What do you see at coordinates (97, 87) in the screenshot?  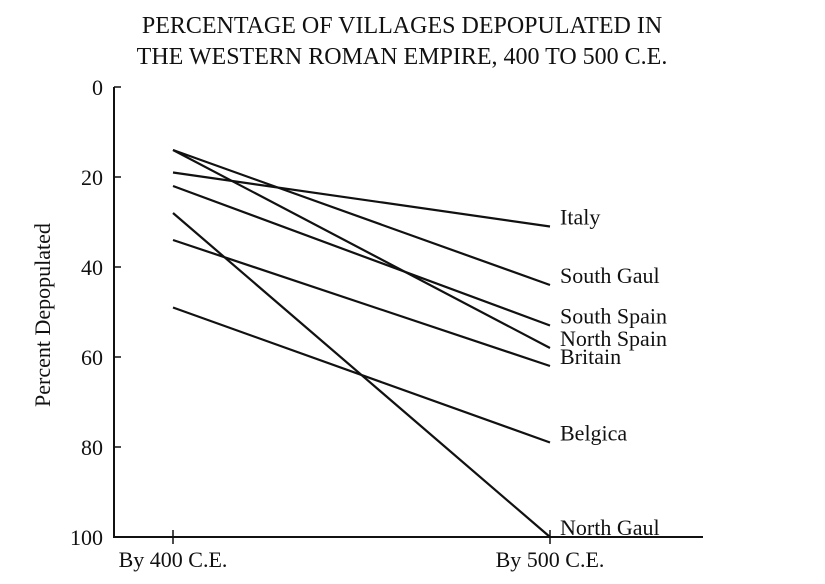 I see `y-tick-label-0: 0` at bounding box center [97, 87].